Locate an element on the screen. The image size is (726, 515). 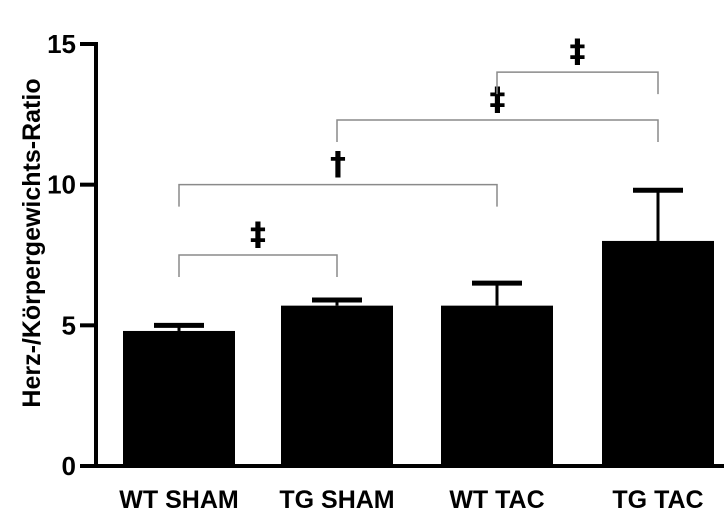
x-category-label-2: WT TAC is located at coordinates (496, 500).